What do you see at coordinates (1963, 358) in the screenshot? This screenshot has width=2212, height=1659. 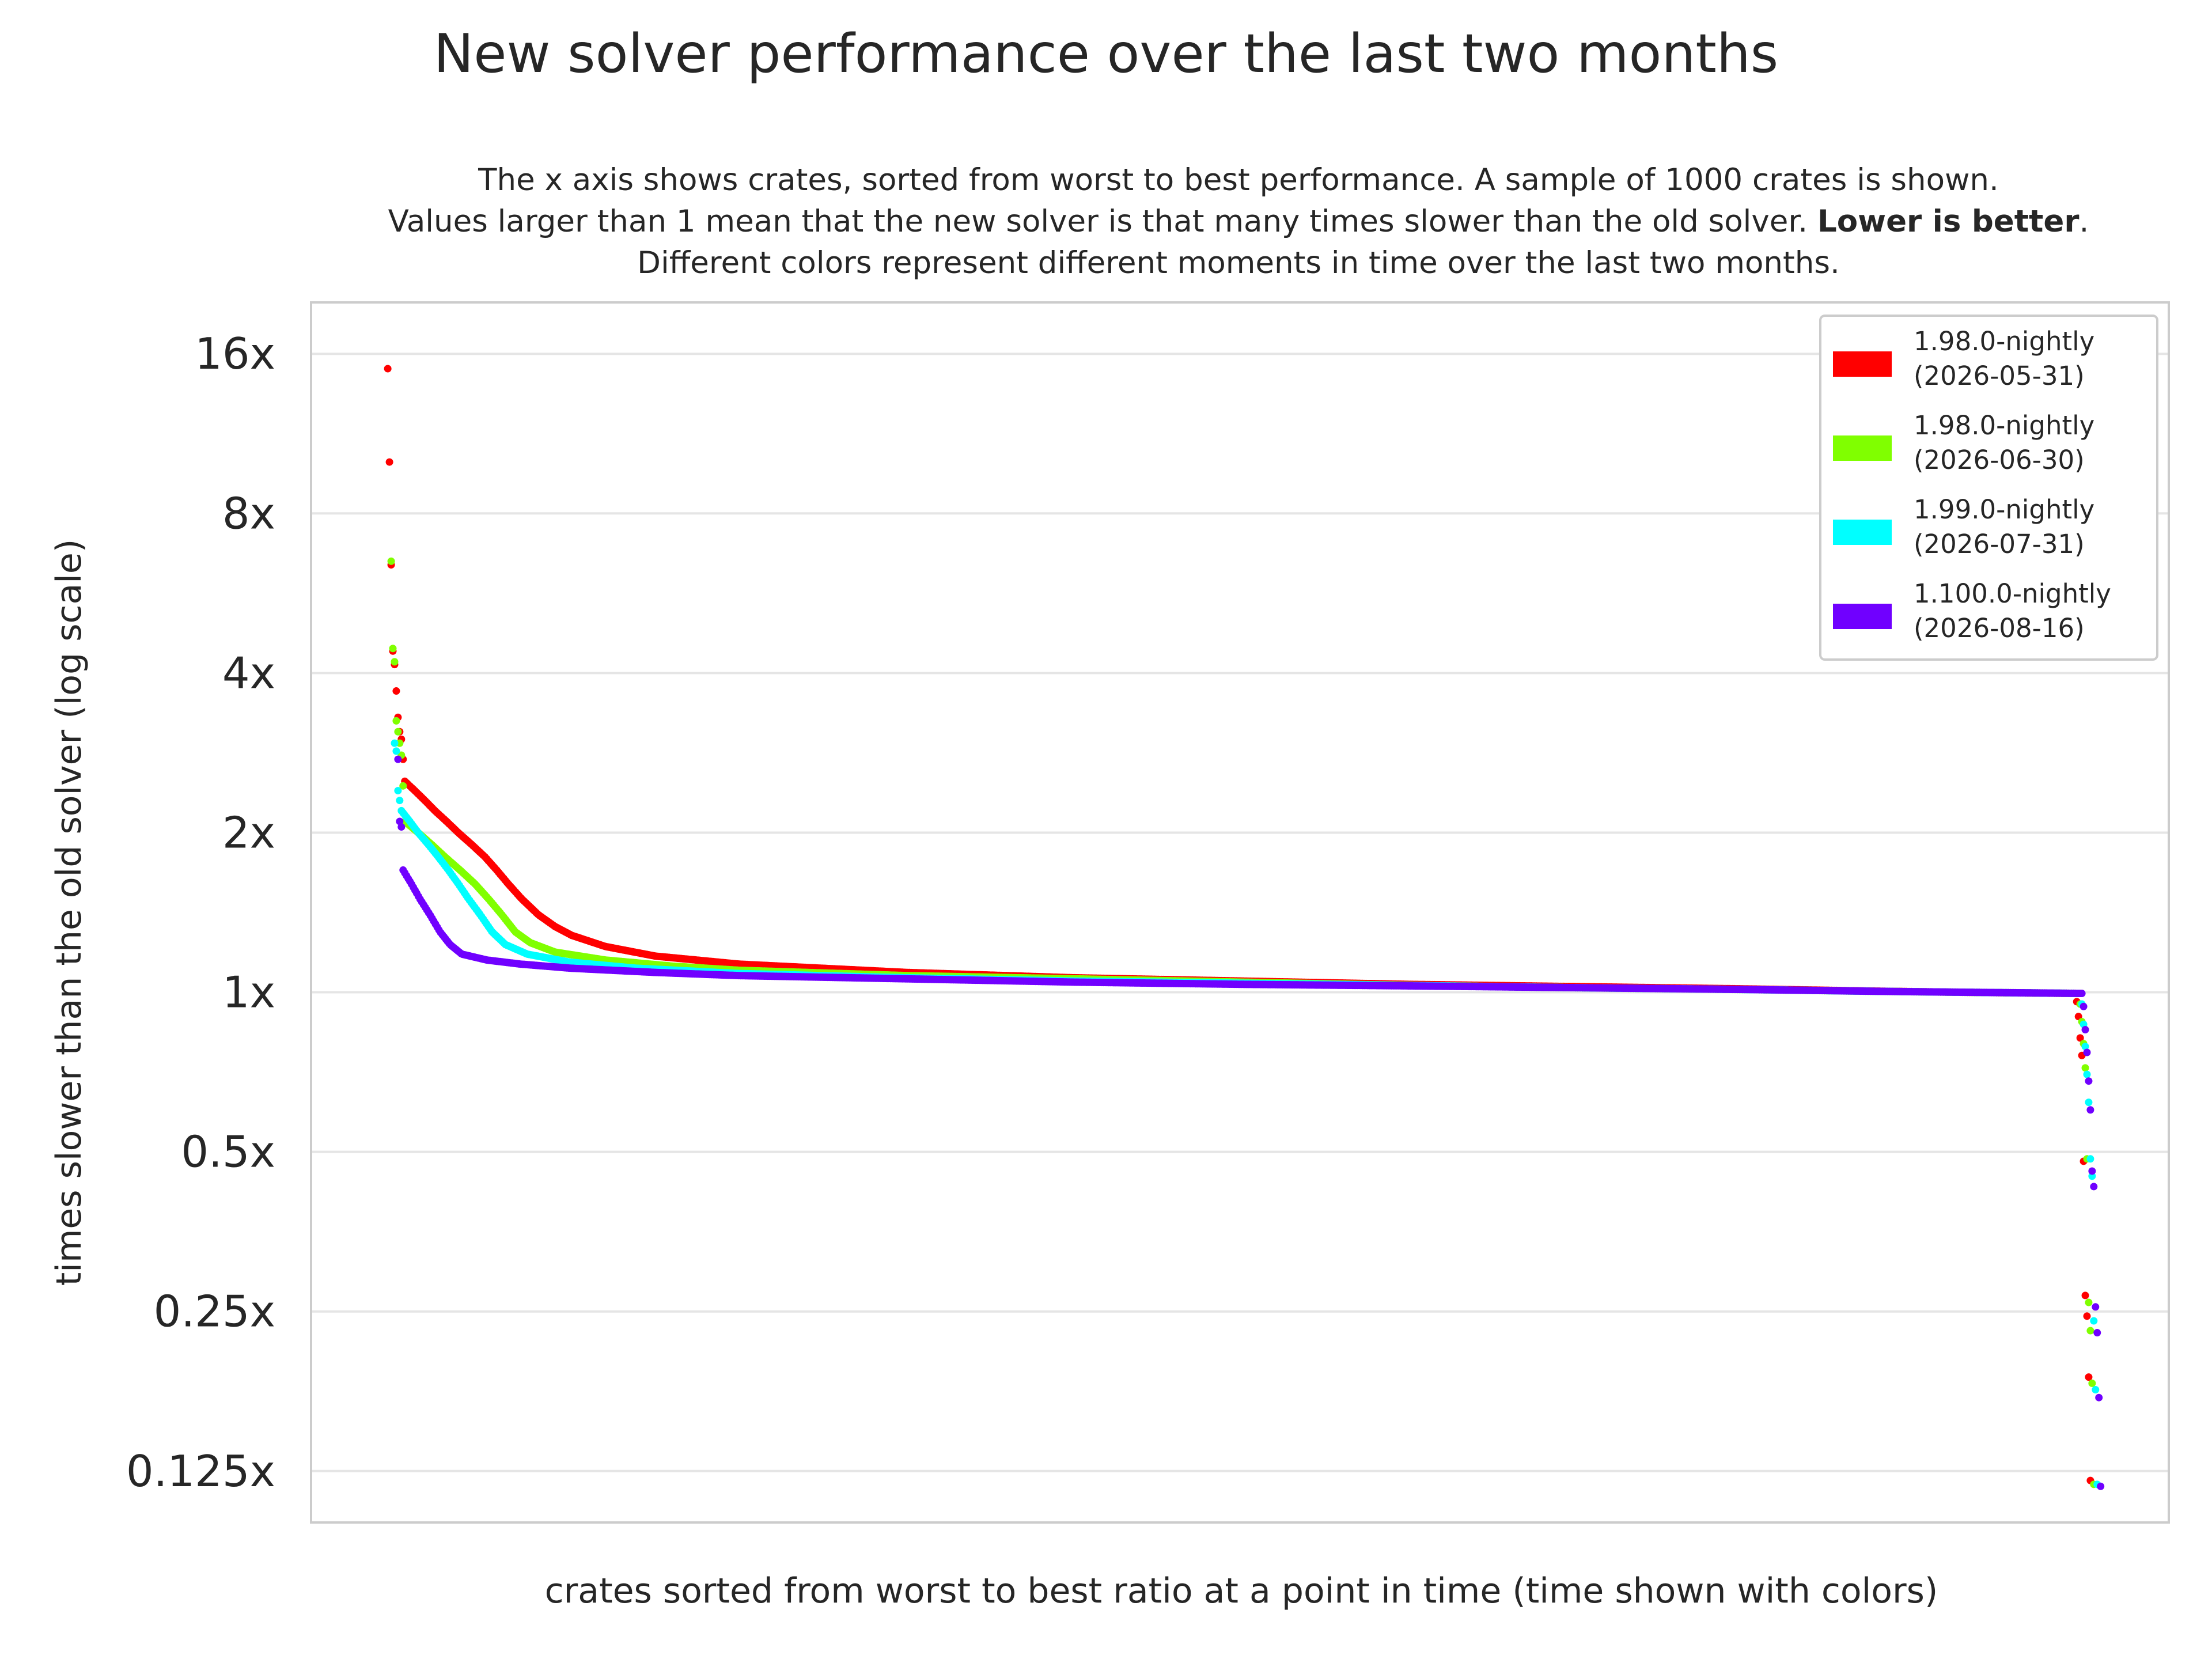 I see `legend-entry: 1.98.0-nightly (2026-05-31)` at bounding box center [1963, 358].